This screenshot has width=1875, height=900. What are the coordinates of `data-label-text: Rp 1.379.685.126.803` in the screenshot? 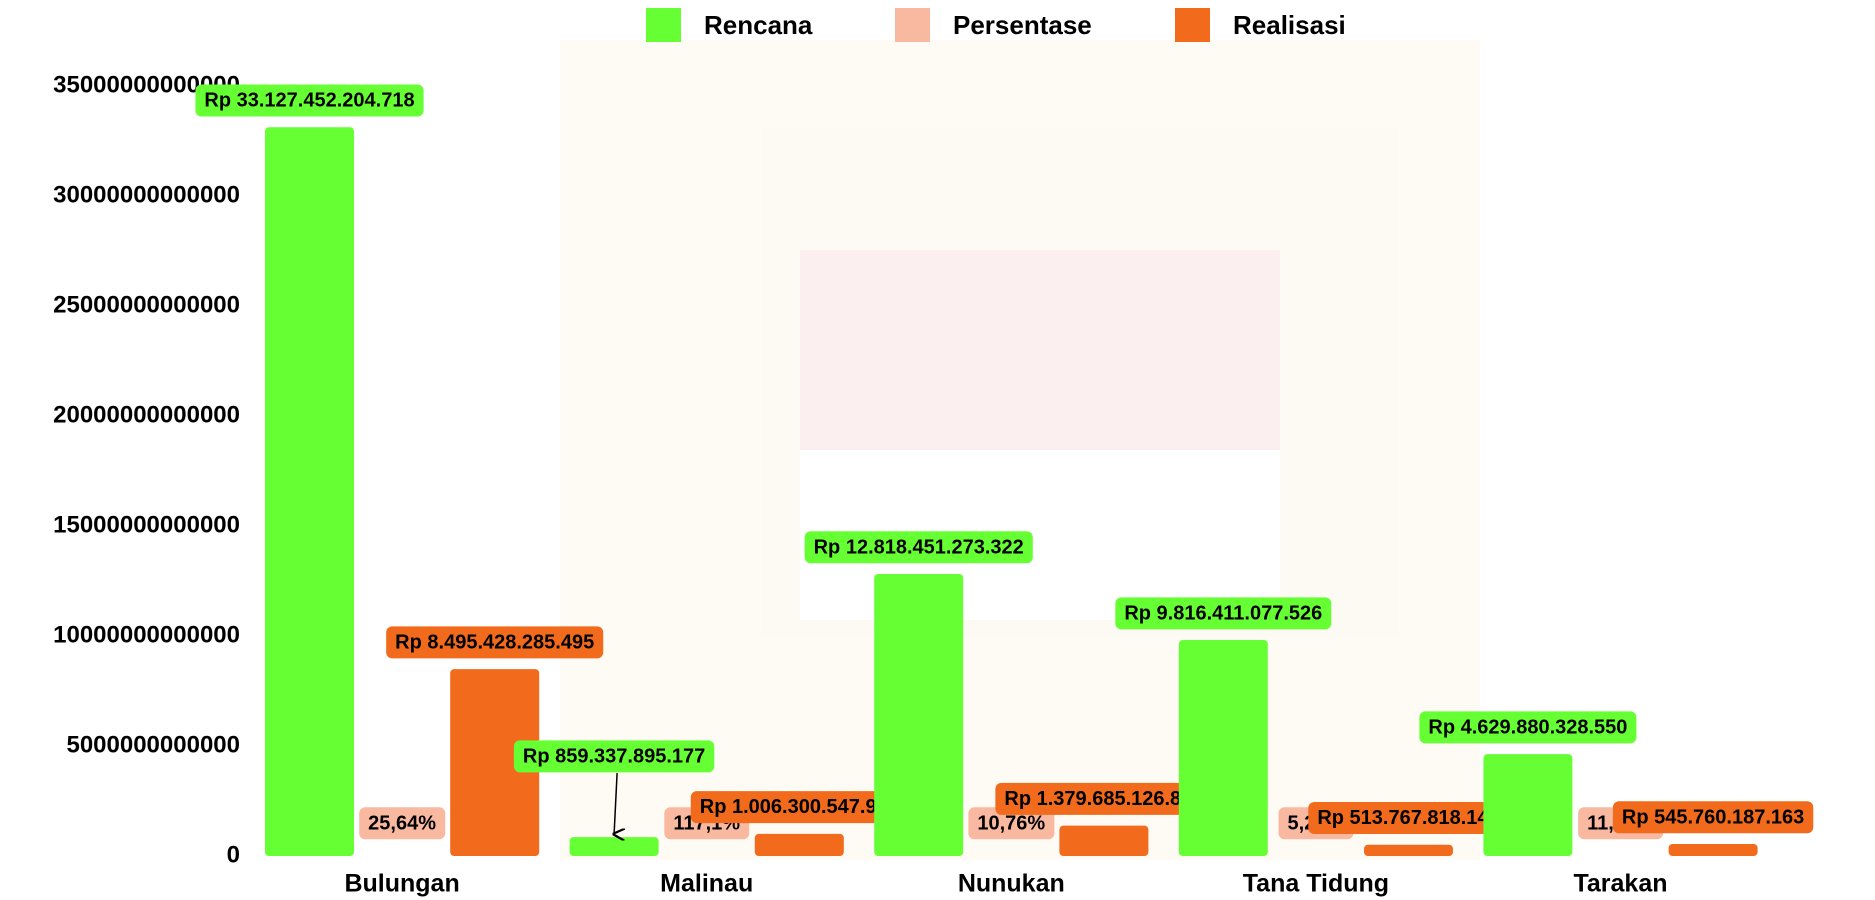 It's located at (1103, 799).